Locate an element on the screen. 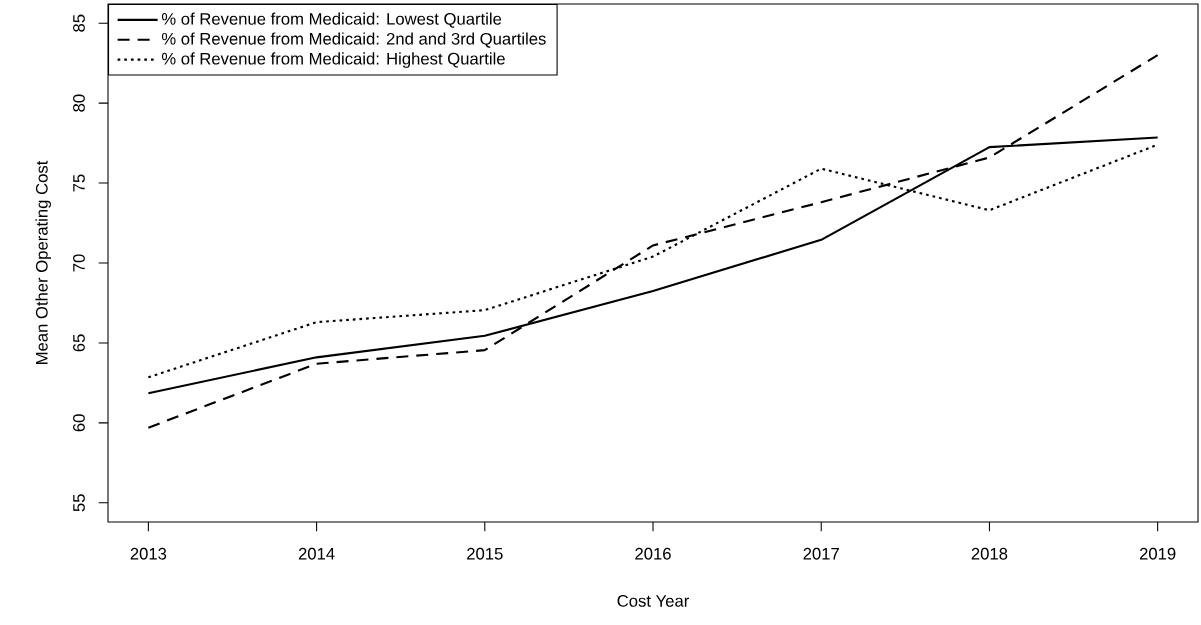 The height and width of the screenshot is (625, 1201). y-tick-label: 65 is located at coordinates (79, 343).